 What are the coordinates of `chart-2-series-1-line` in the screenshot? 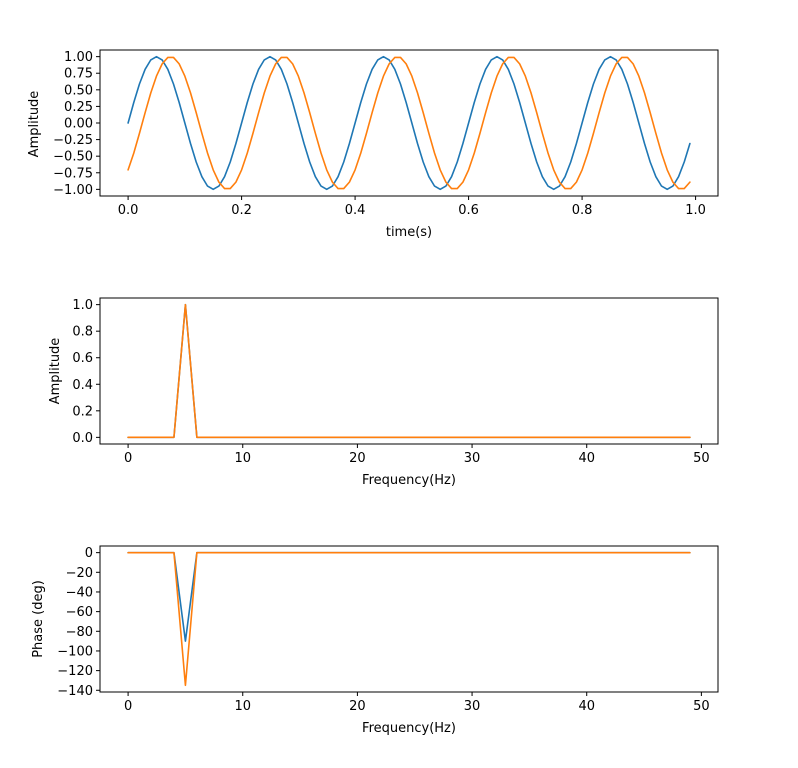 It's located at (409, 619).